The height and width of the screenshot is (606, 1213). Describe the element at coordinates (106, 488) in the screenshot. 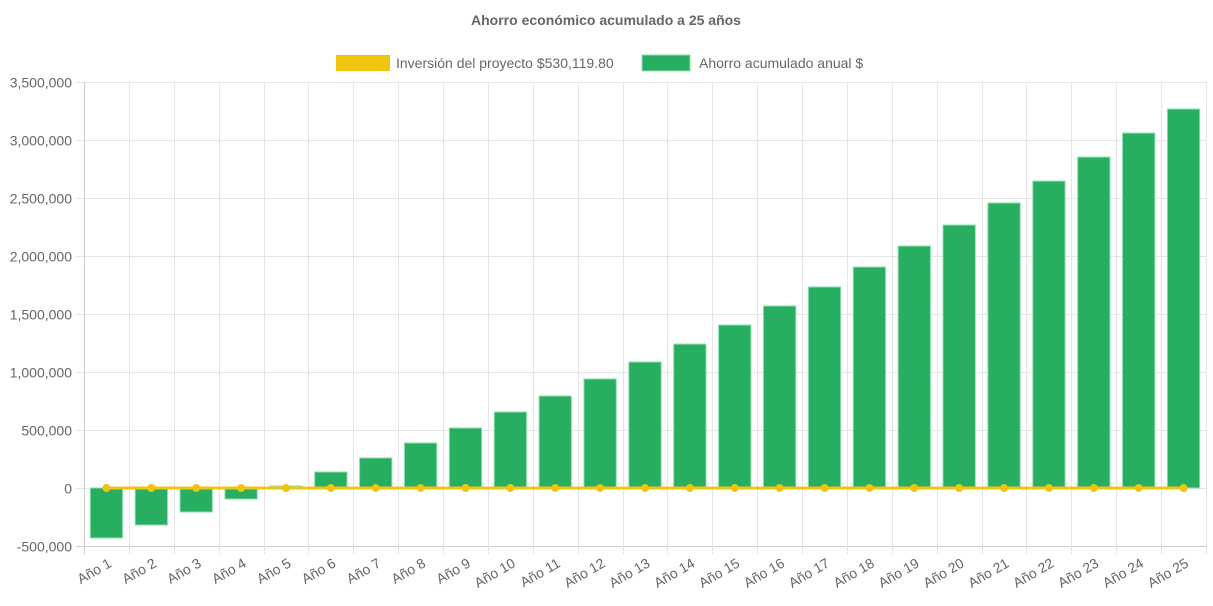

I see `investment-point-Año 1` at that location.